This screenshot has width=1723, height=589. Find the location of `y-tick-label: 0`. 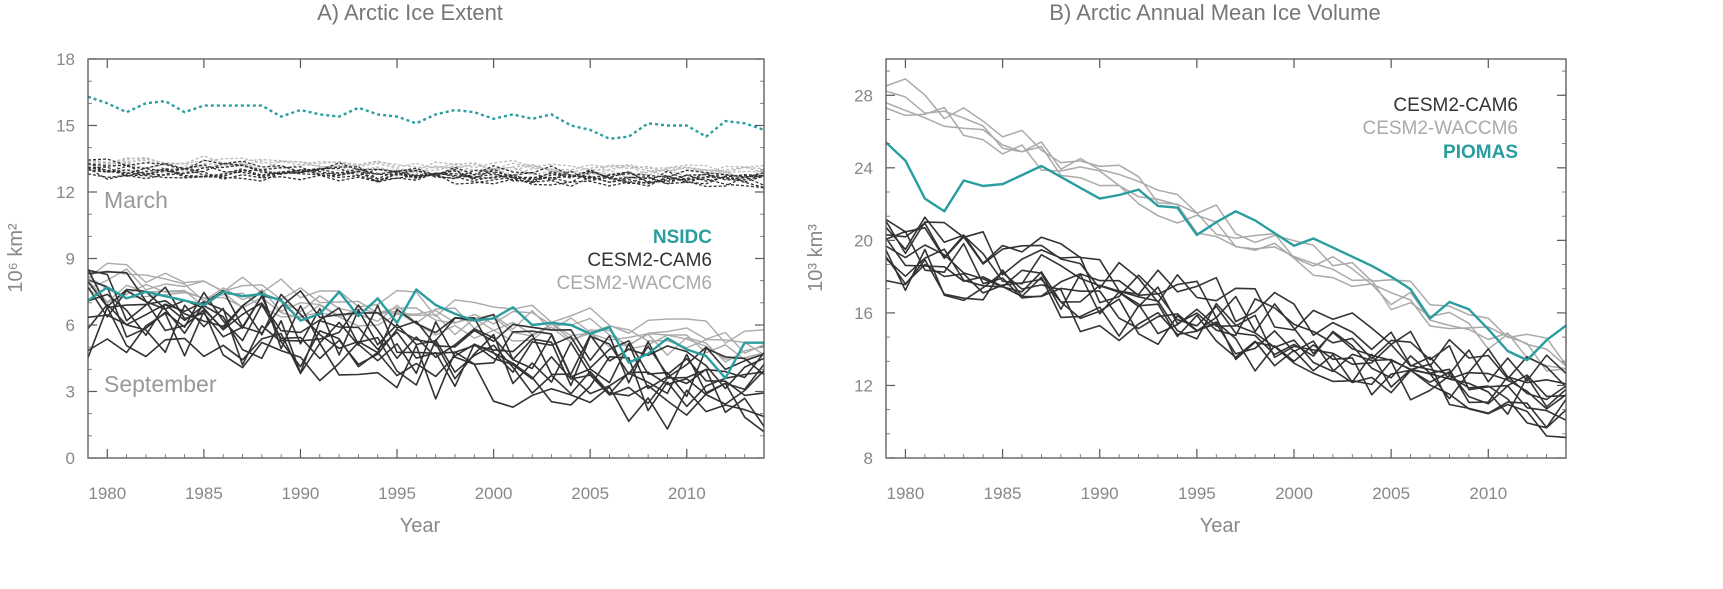

y-tick-label: 0 is located at coordinates (70, 458).